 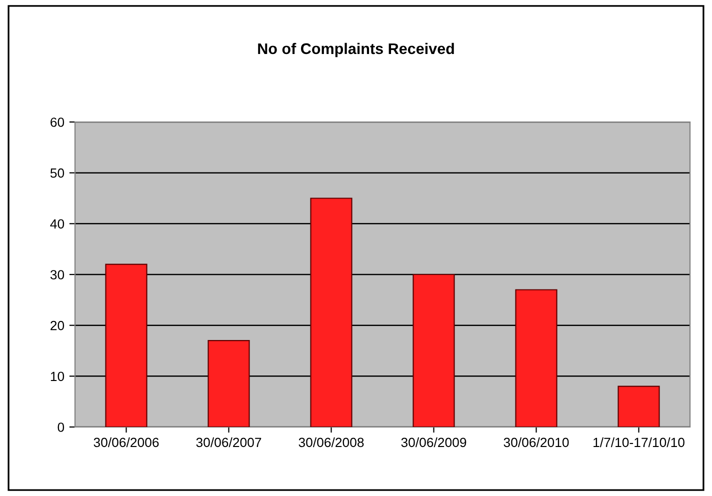 What do you see at coordinates (57, 224) in the screenshot?
I see `y-tick-label: 40` at bounding box center [57, 224].